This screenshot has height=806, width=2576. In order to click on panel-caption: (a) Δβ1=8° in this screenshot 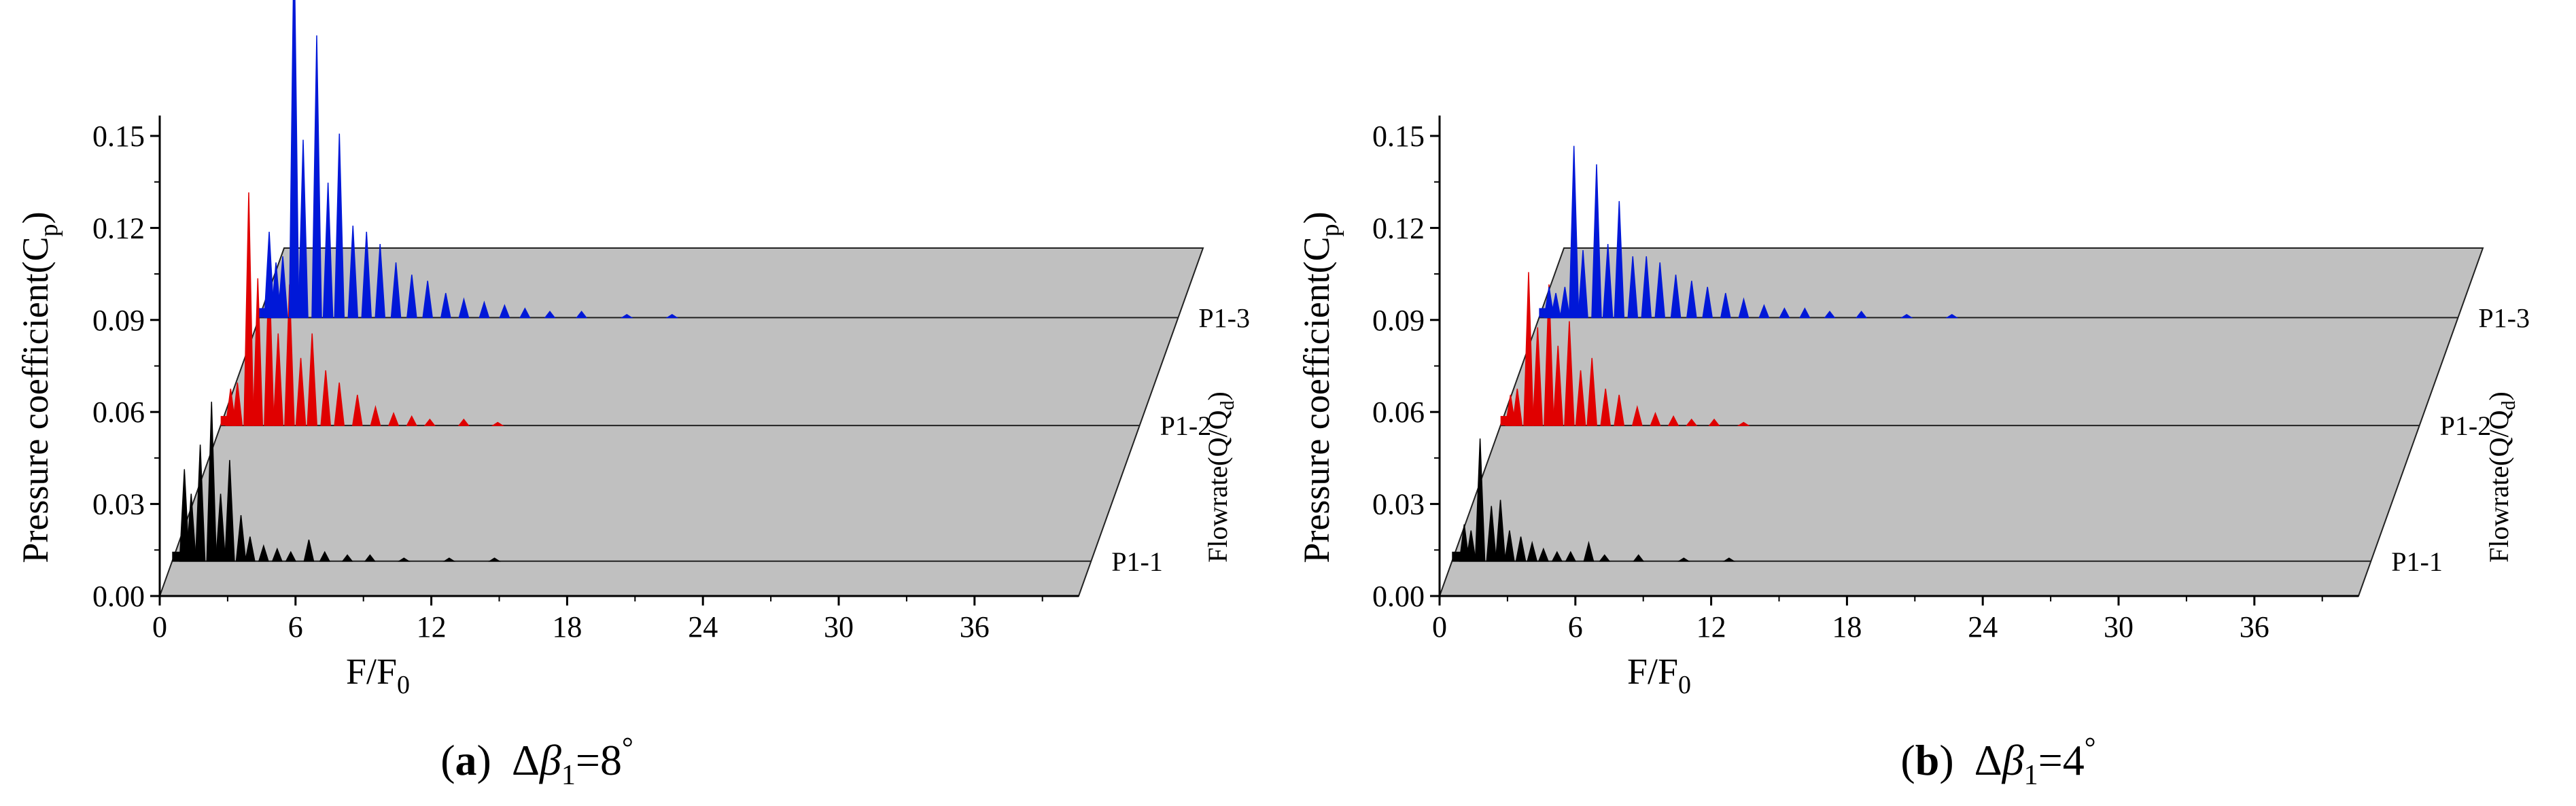, I will do `click(536, 762)`.